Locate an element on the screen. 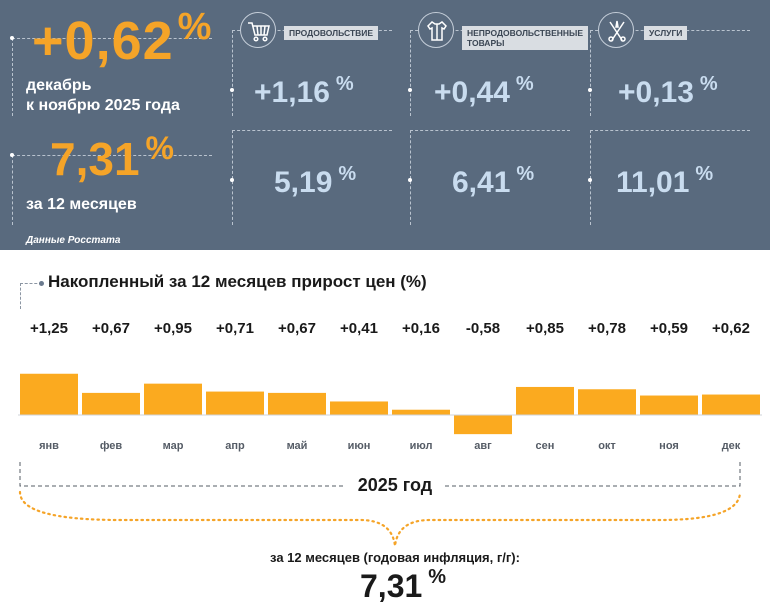 The image size is (770, 606). month-label-ноя: ноя is located at coordinates (669, 446).